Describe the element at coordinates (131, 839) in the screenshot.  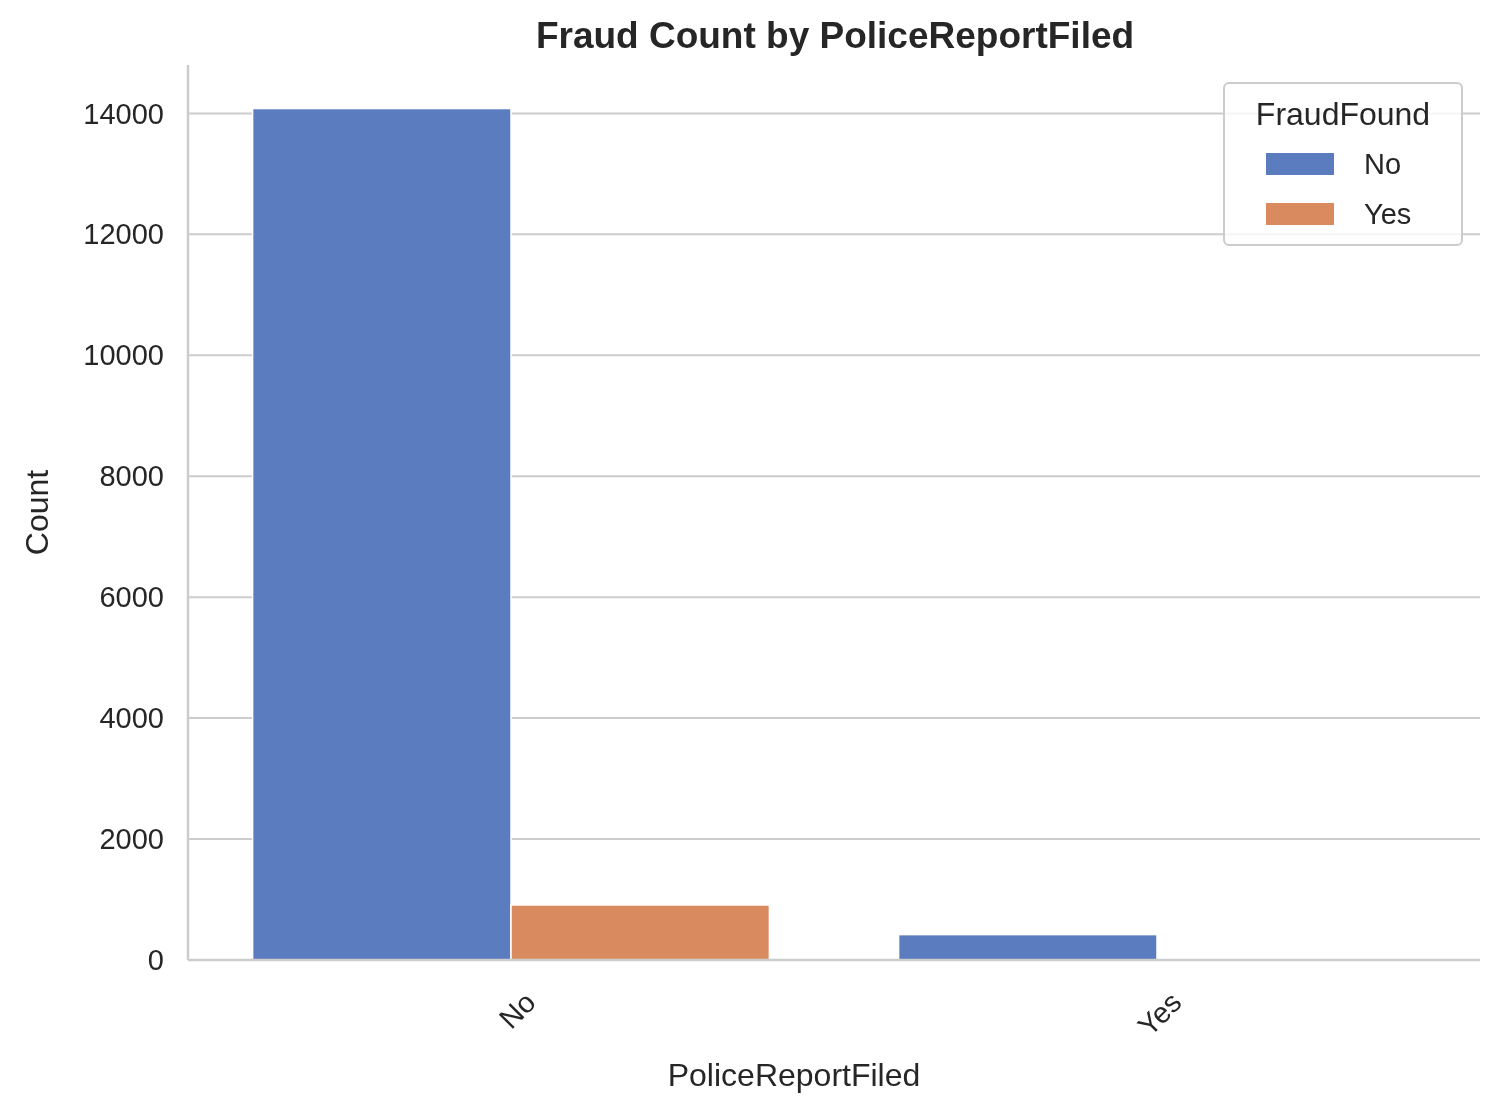
I see `y-tick-label: 2000` at that location.